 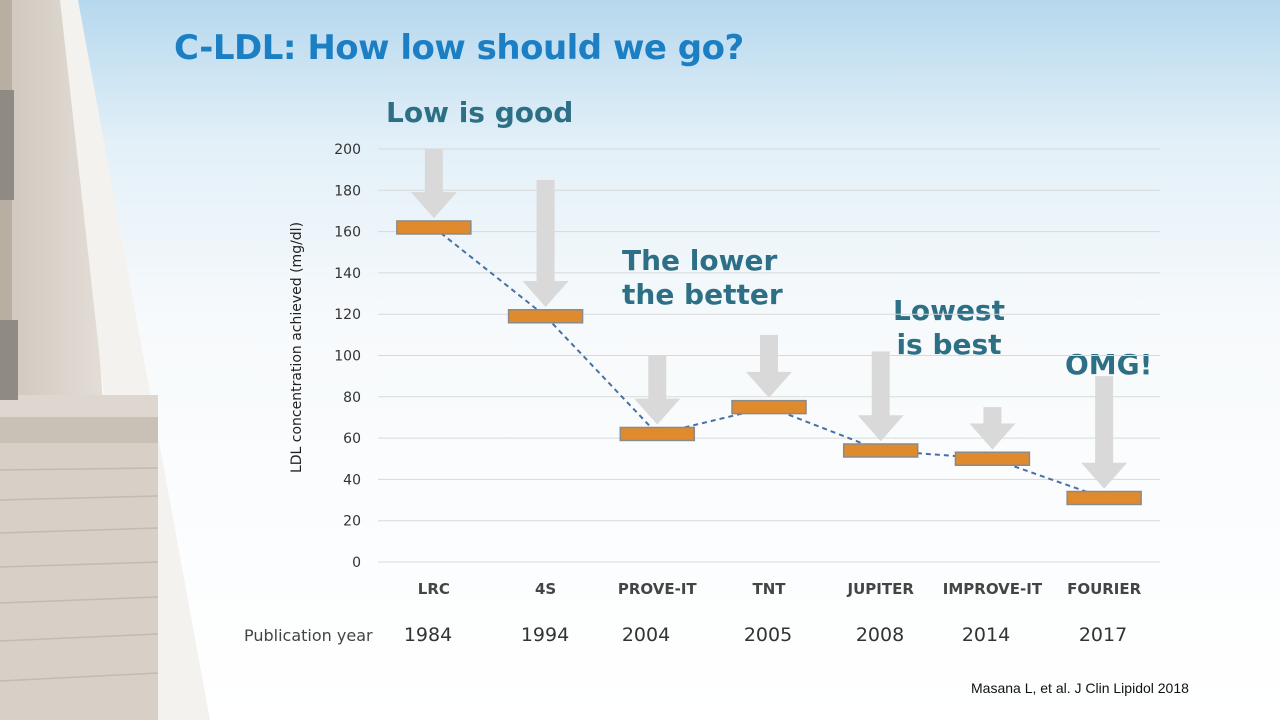 What do you see at coordinates (434, 589) in the screenshot?
I see `category-label: LRC` at bounding box center [434, 589].